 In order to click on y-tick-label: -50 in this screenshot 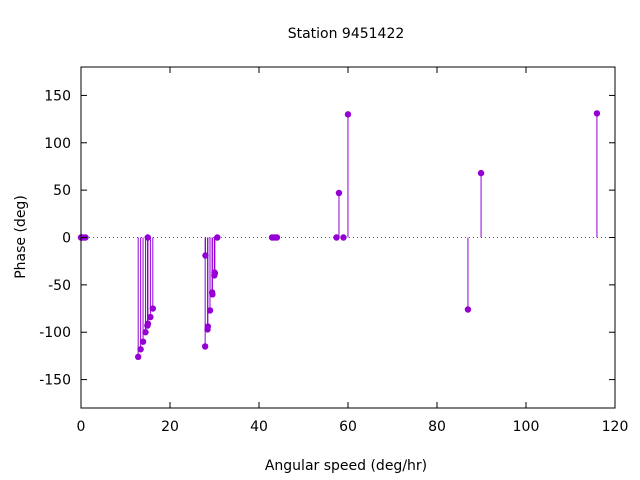, I will do `click(59, 286)`.